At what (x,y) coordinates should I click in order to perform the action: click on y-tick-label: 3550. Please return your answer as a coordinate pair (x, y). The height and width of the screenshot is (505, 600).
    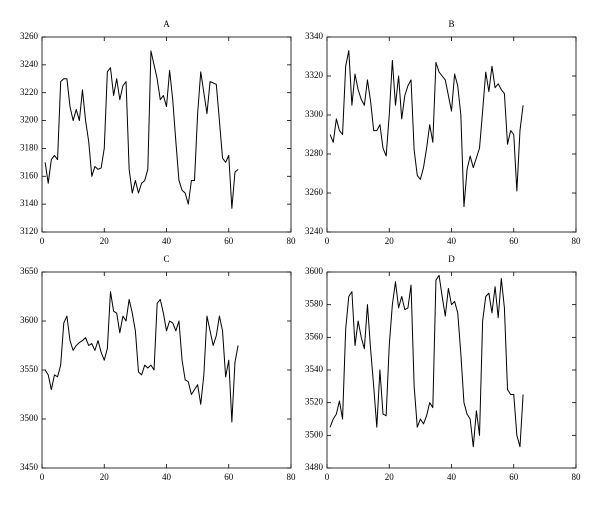
    Looking at the image, I should click on (29, 369).